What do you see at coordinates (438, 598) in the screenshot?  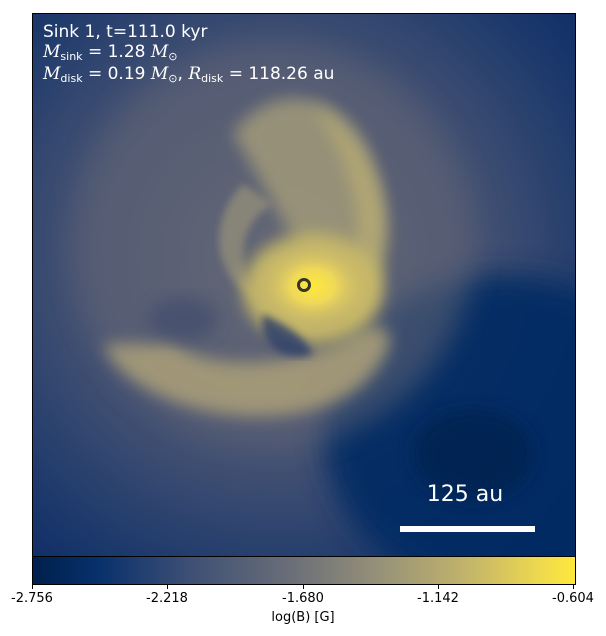 I see `colorbar-tick-label: -1.142` at bounding box center [438, 598].